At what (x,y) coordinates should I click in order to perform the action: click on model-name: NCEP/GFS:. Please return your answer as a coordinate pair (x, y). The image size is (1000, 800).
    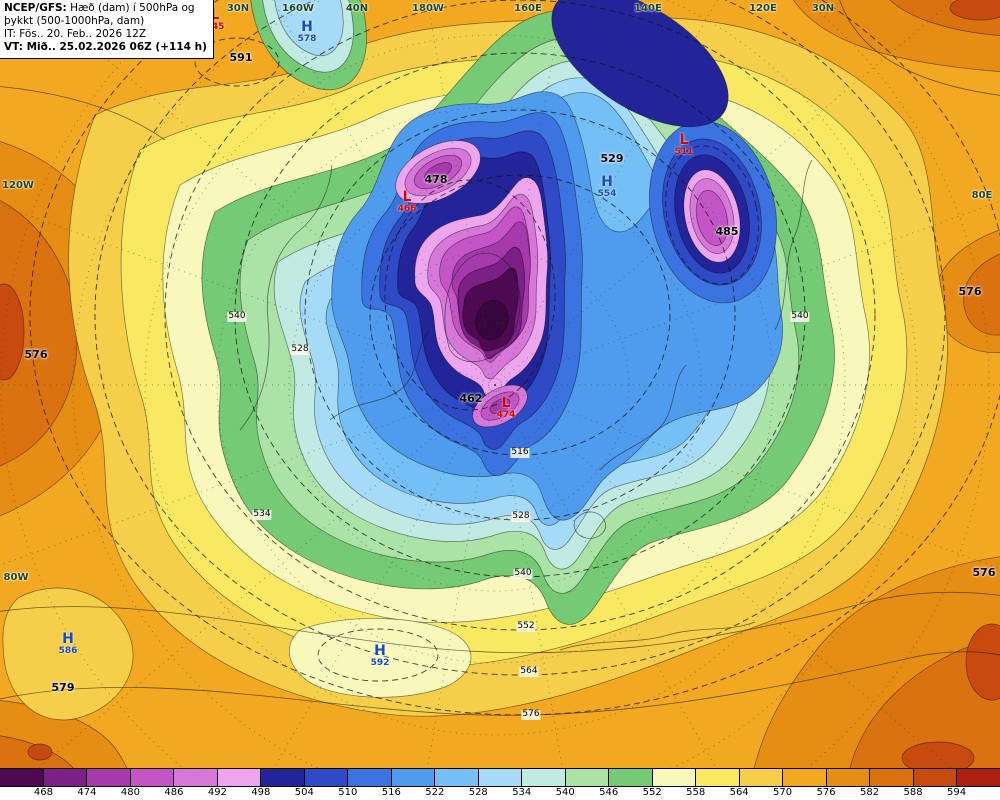
    Looking at the image, I should click on (35, 8).